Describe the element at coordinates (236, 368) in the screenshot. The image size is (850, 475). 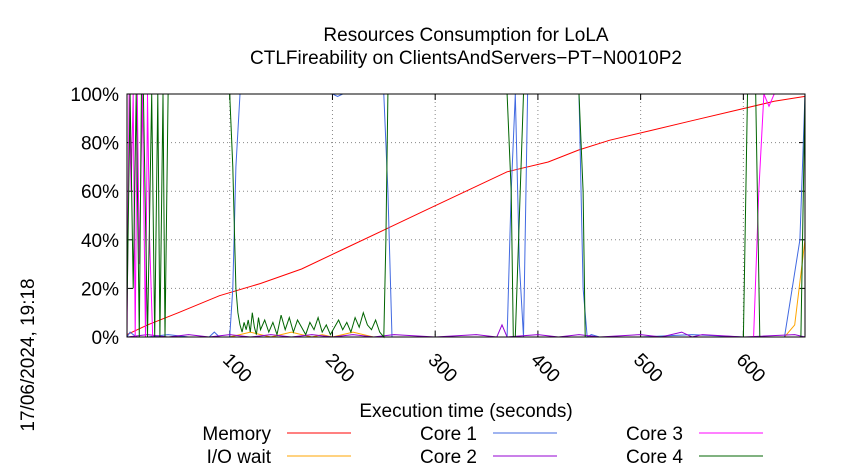
I see `x-tick-label: 100` at that location.